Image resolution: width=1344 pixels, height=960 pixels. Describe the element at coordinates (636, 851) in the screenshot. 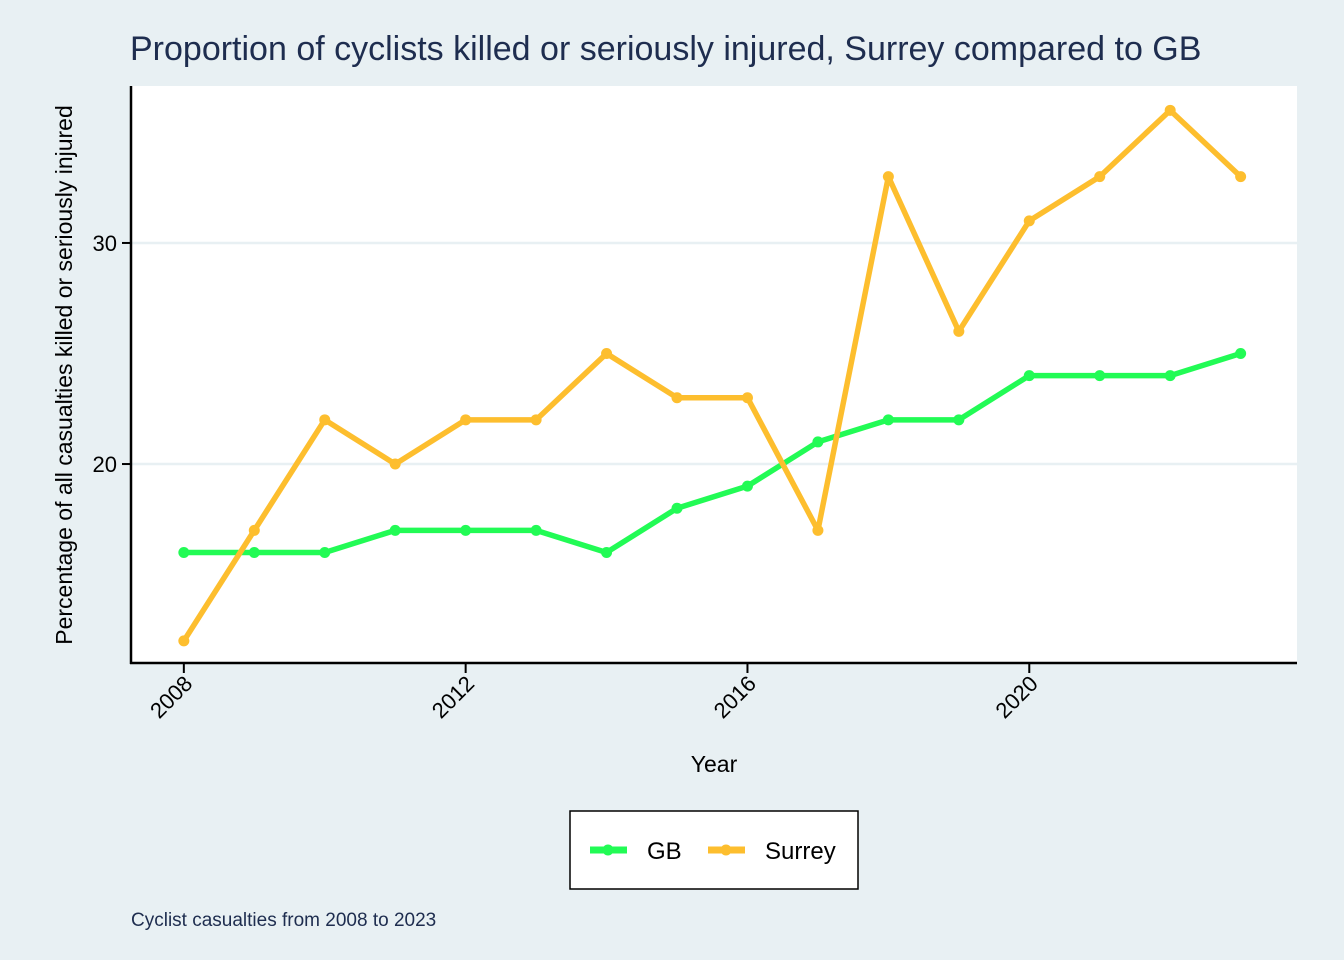

I see `legend-item-gb: GB` at that location.